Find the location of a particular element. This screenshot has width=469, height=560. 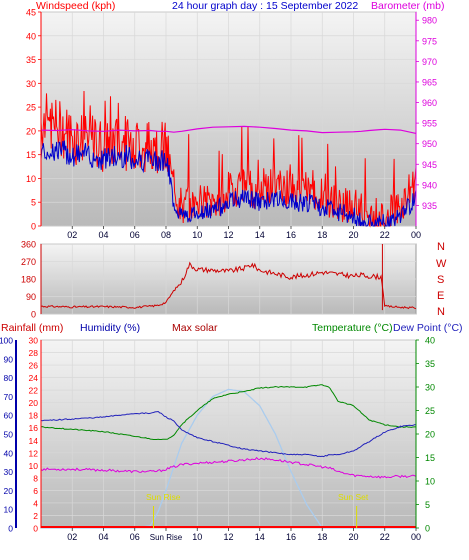

wind-x-tick-label: 02 is located at coordinates (72, 235).